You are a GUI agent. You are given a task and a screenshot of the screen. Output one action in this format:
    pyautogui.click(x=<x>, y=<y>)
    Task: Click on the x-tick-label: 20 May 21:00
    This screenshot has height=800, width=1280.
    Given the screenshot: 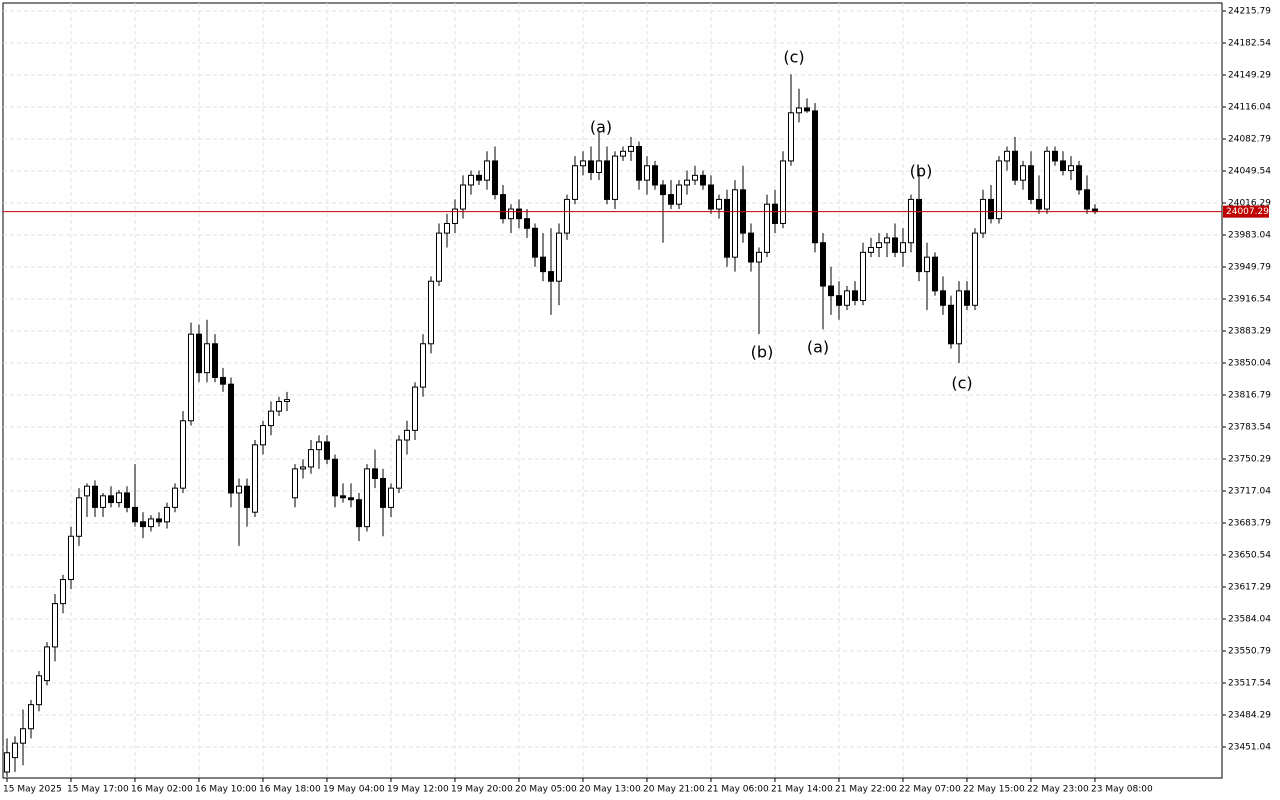 What is the action you would take?
    pyautogui.click(x=674, y=790)
    